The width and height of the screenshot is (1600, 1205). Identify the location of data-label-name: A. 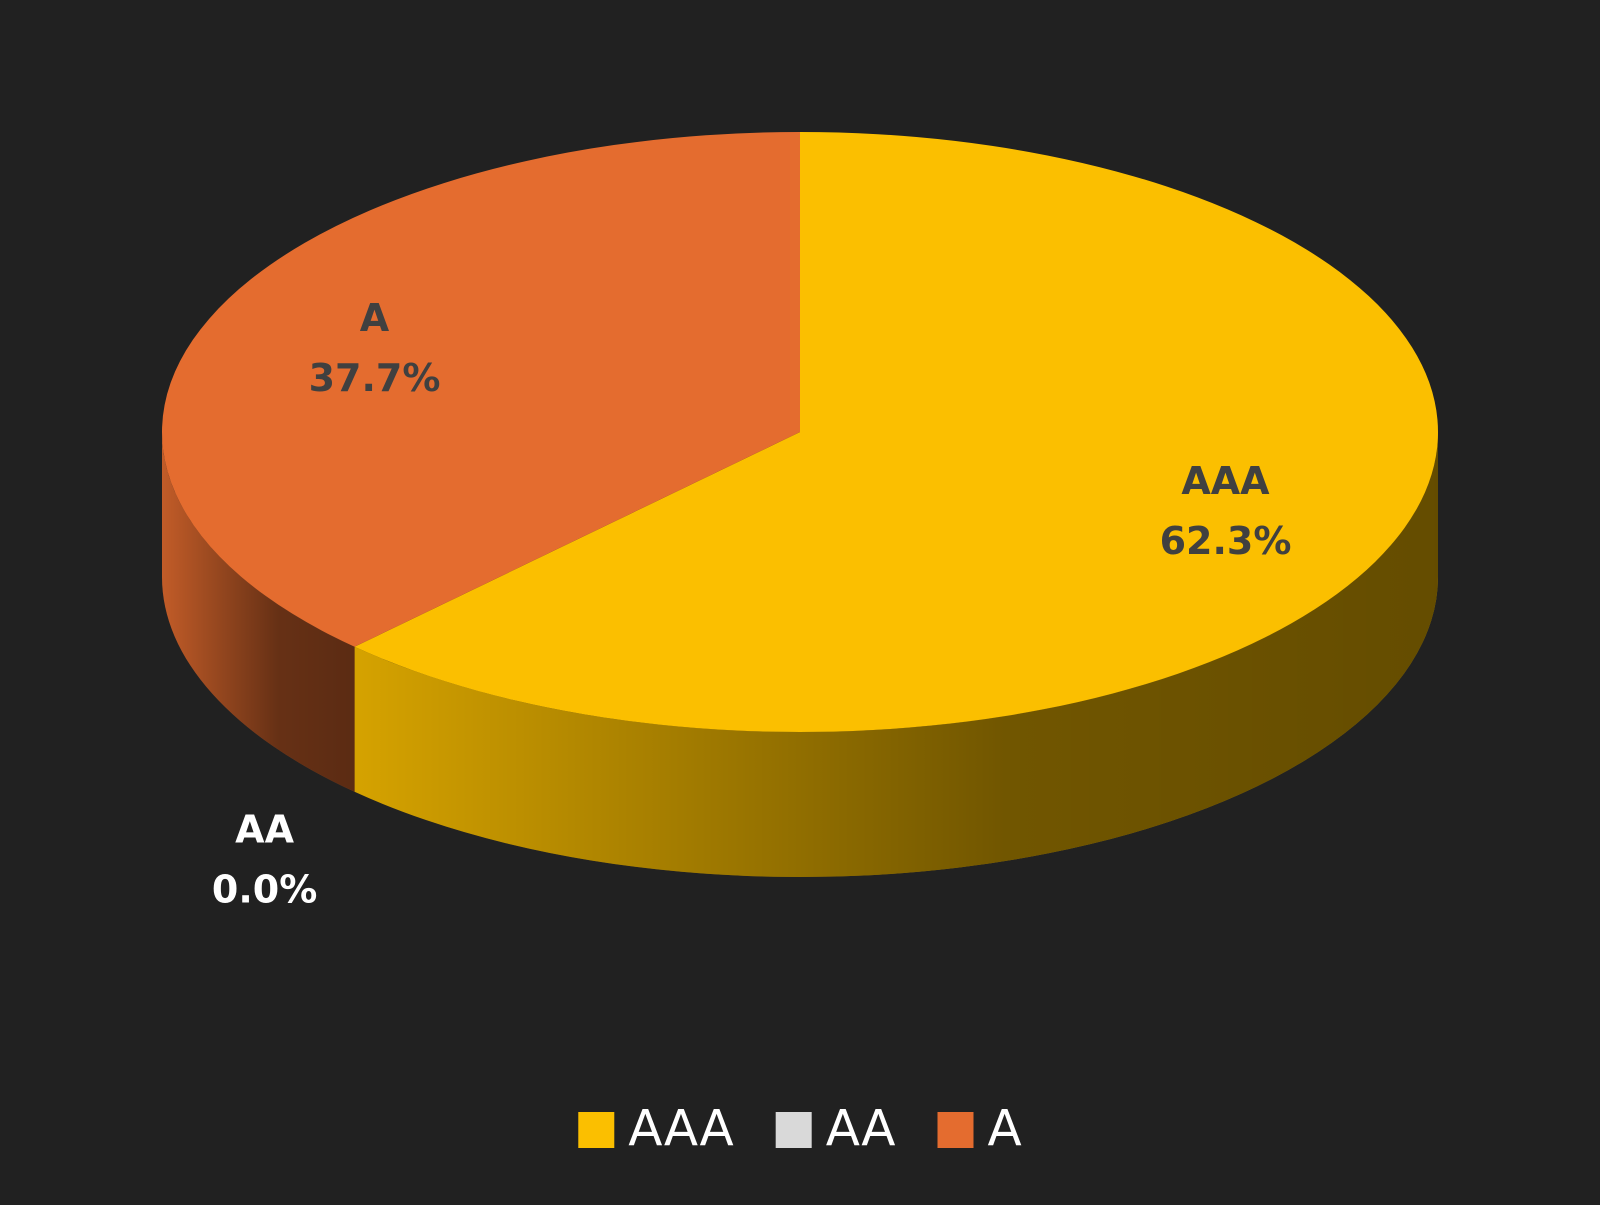
(375, 318).